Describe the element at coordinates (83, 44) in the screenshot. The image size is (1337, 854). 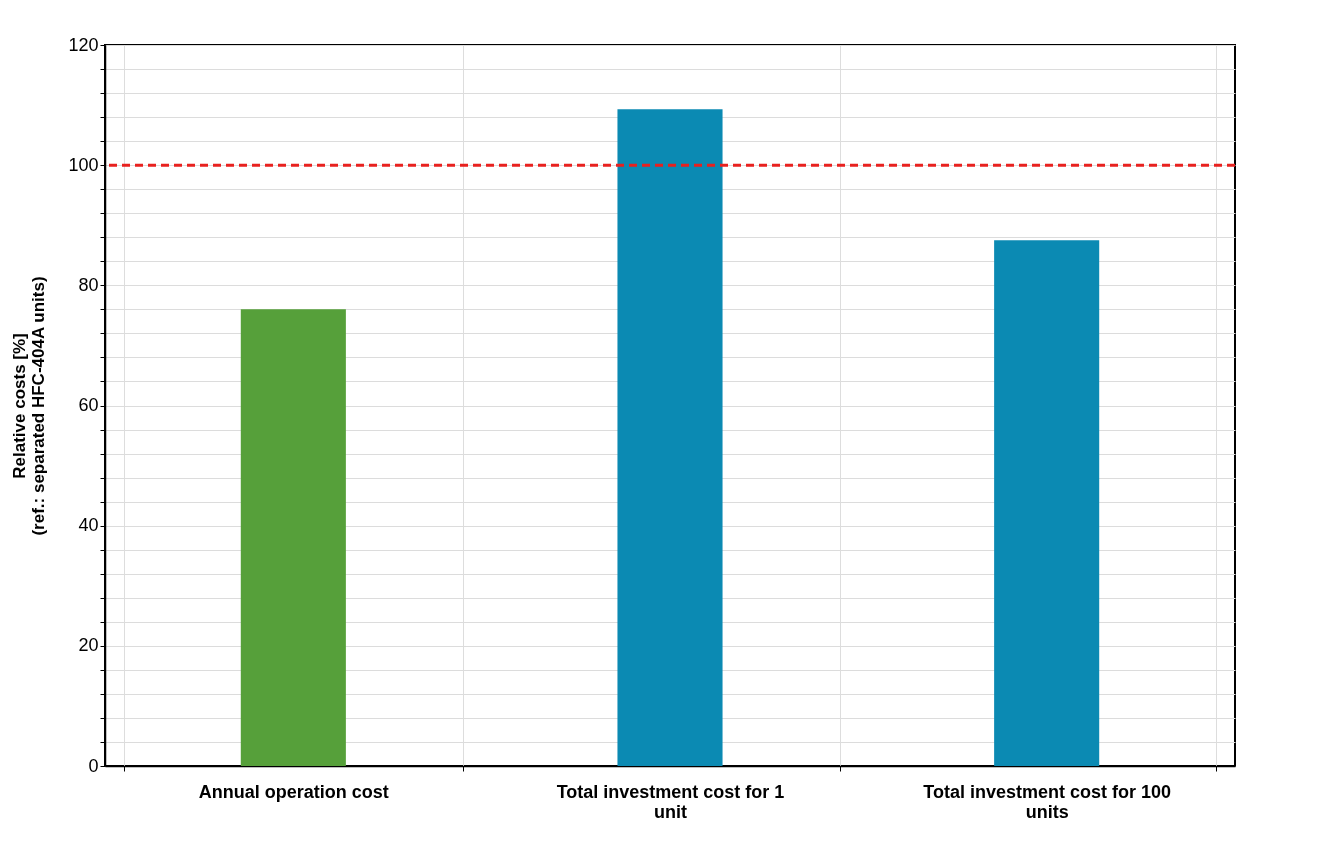
I see `y-tick-label: 120` at that location.